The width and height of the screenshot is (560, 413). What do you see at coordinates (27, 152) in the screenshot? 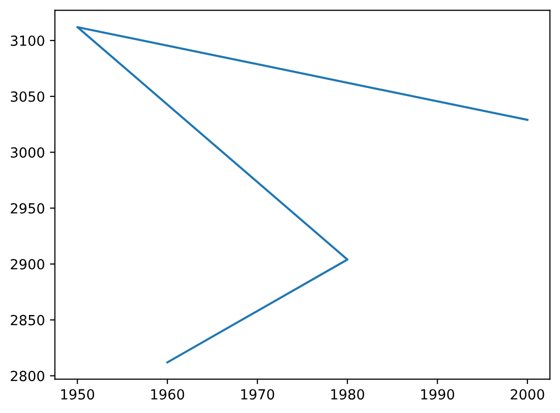
I see `y-tick-label: 3000` at bounding box center [27, 152].